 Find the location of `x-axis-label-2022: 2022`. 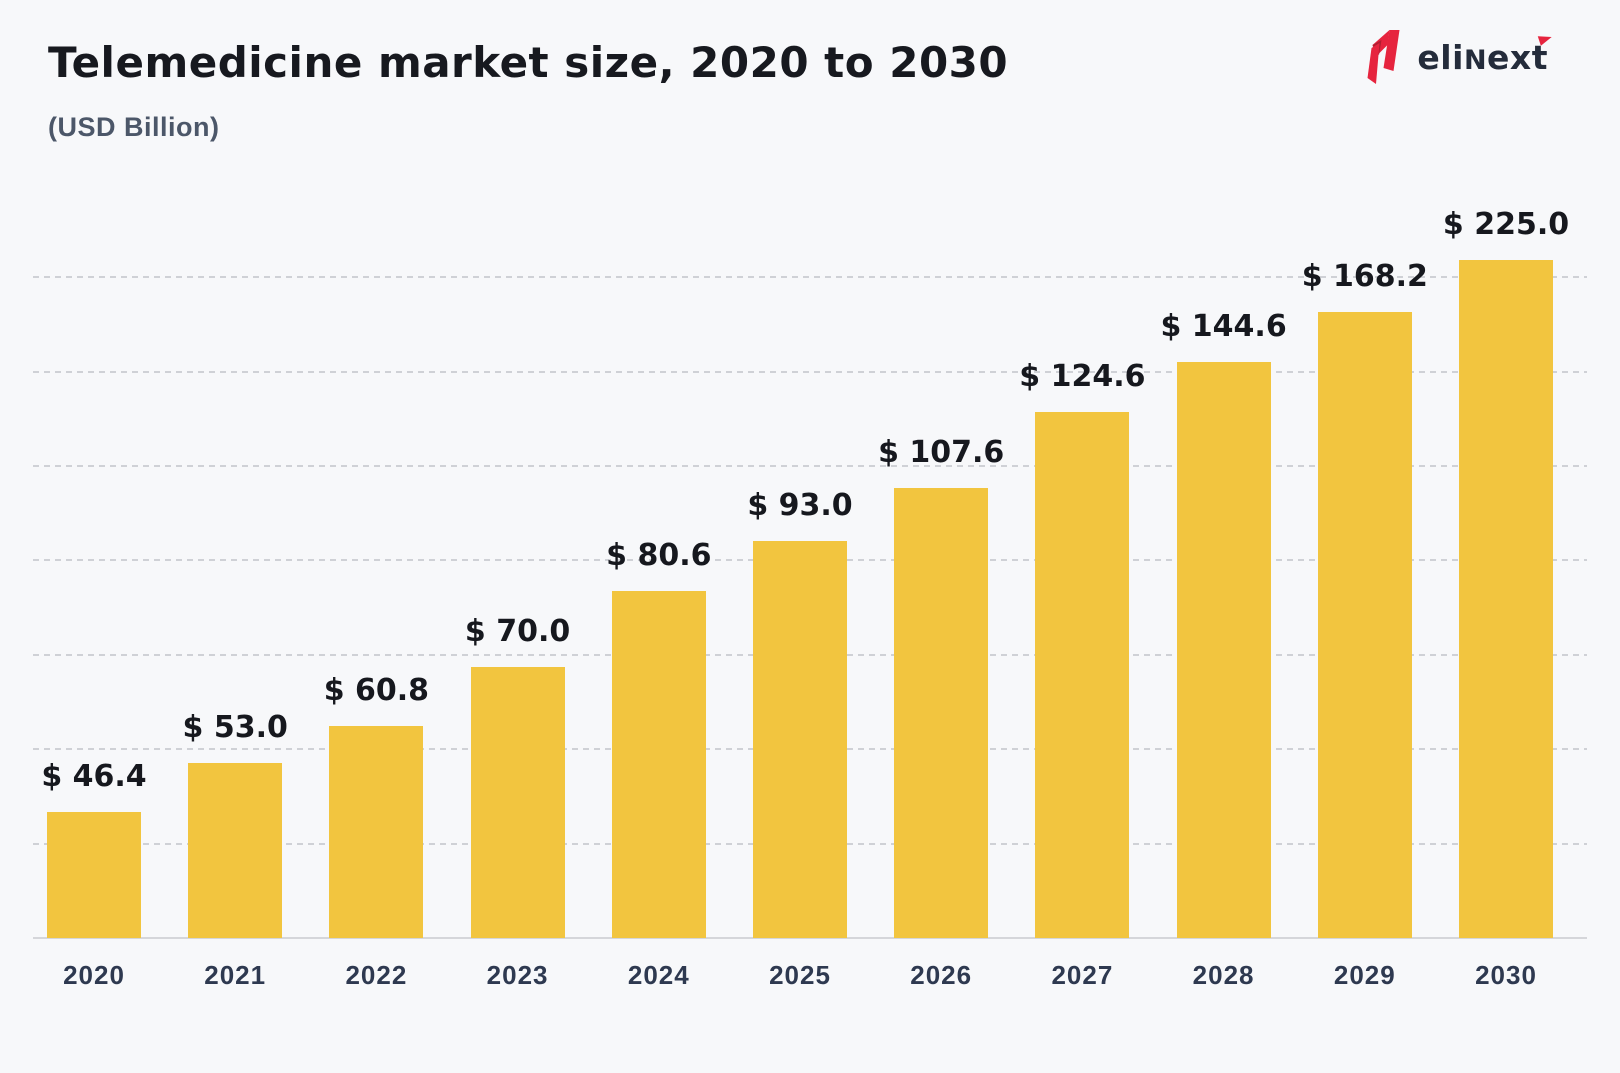

x-axis-label-2022: 2022 is located at coordinates (376, 975).